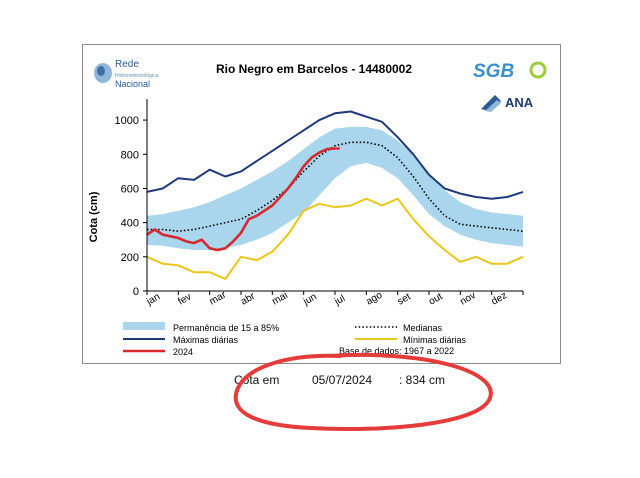  I want to click on x-tick-label: abr, so click(248, 299).